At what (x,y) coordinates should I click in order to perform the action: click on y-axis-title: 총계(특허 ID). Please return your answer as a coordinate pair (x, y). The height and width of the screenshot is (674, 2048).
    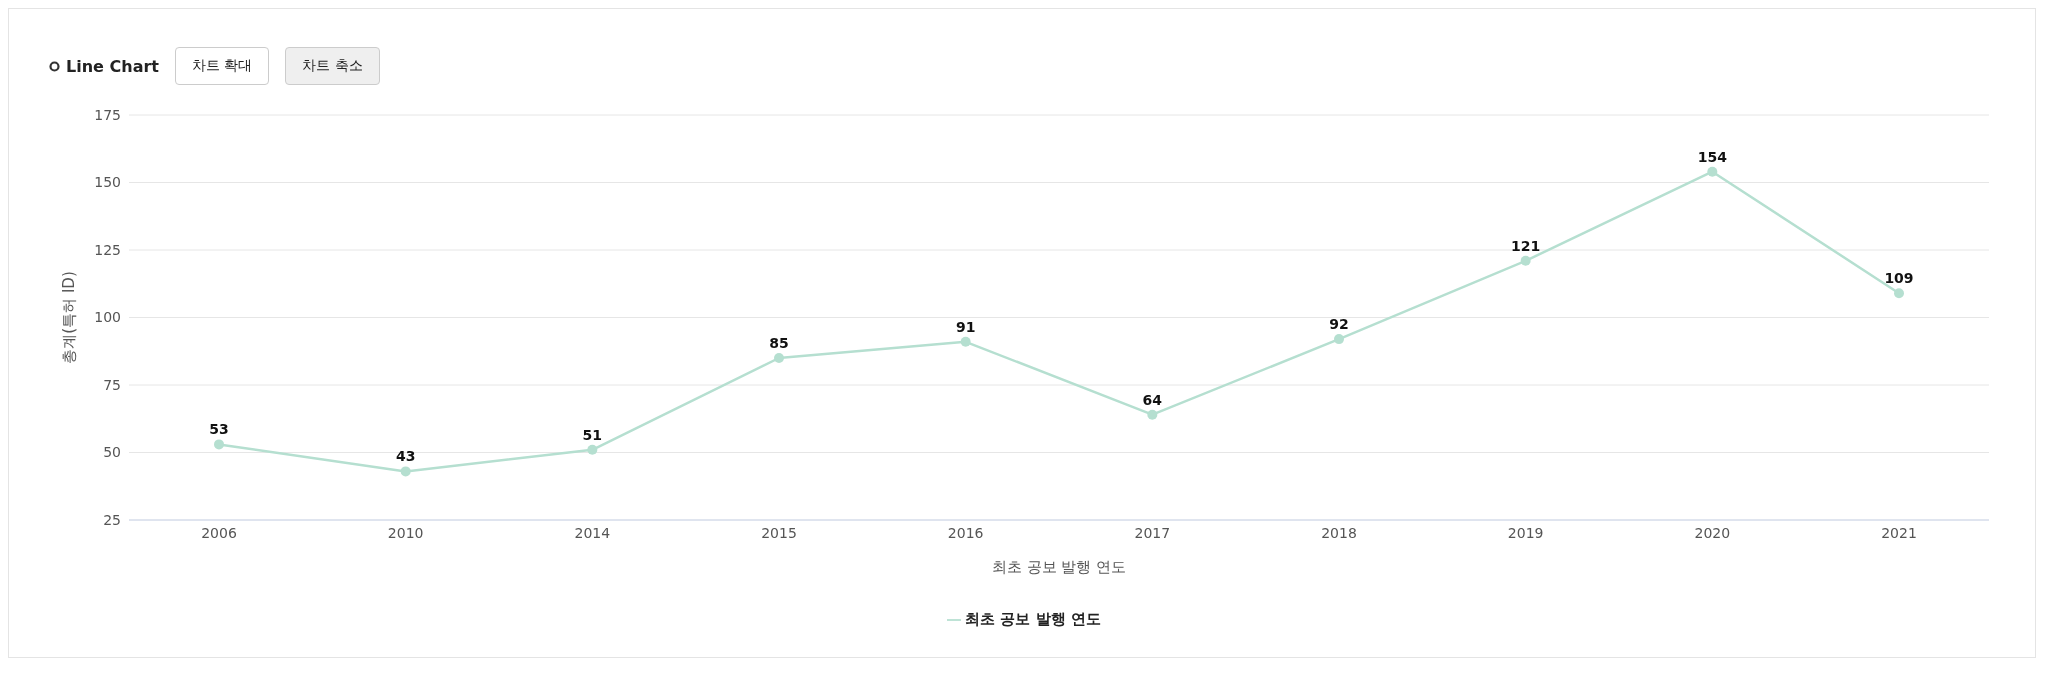
    Looking at the image, I should click on (69, 317).